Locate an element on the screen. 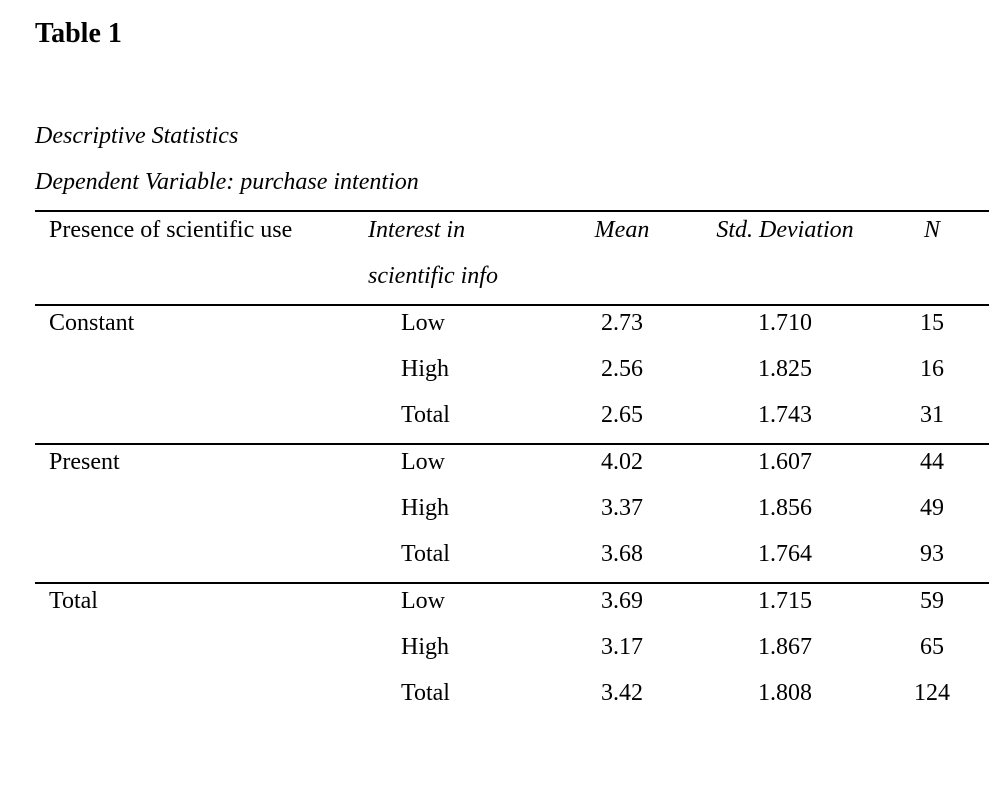 The image size is (1000, 787). row-std-deviation: 1.764 is located at coordinates (785, 554).